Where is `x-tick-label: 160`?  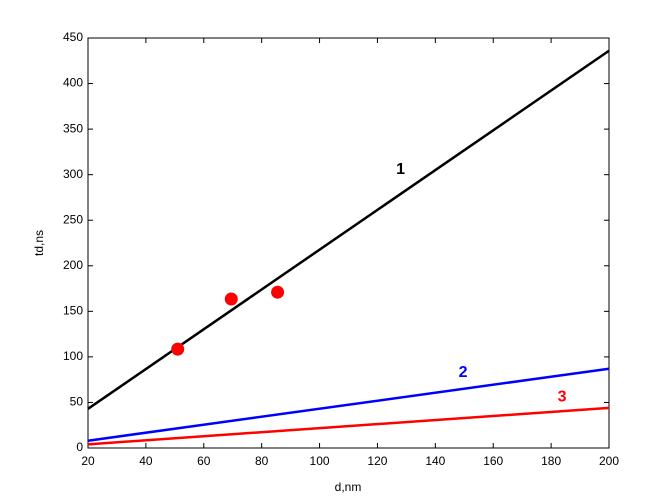
x-tick-label: 160 is located at coordinates (493, 461).